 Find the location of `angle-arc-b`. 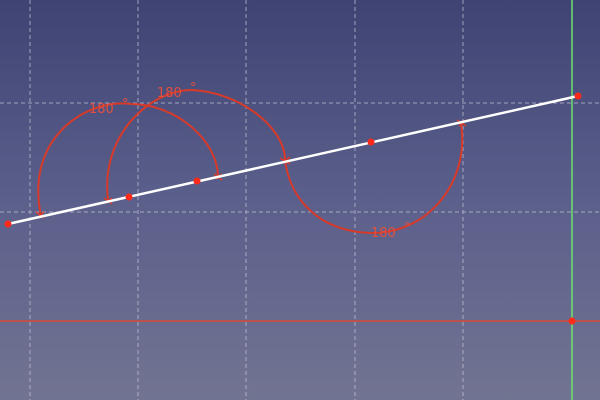

angle-arc-b is located at coordinates (196, 144).